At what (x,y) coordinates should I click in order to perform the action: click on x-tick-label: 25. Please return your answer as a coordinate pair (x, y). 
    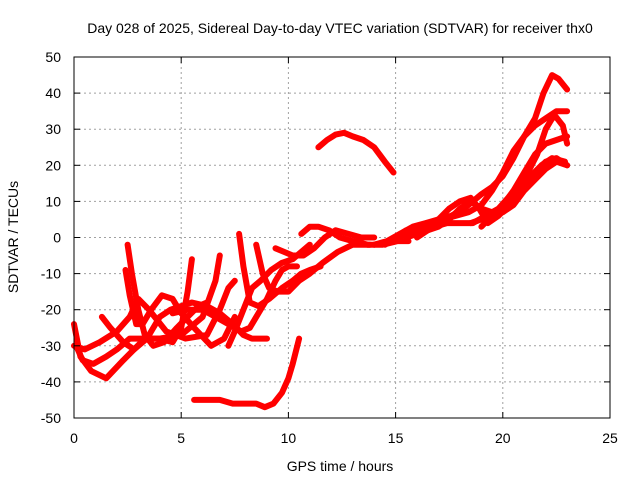
    Looking at the image, I should click on (610, 438).